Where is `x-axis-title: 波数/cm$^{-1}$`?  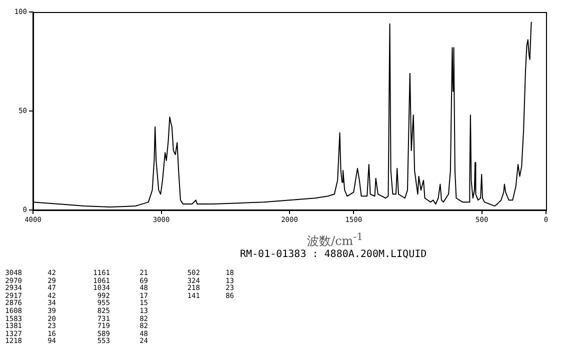 x-axis-title: 波数/cm$^{-1}$ is located at coordinates (335, 241).